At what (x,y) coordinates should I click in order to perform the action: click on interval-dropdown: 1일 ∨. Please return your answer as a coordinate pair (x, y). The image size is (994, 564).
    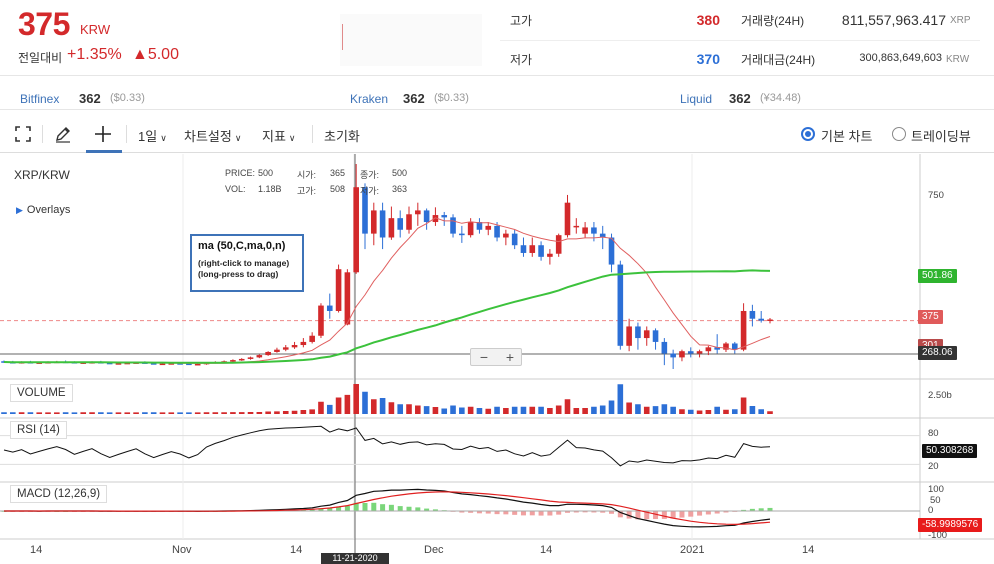
    Looking at the image, I should click on (152, 136).